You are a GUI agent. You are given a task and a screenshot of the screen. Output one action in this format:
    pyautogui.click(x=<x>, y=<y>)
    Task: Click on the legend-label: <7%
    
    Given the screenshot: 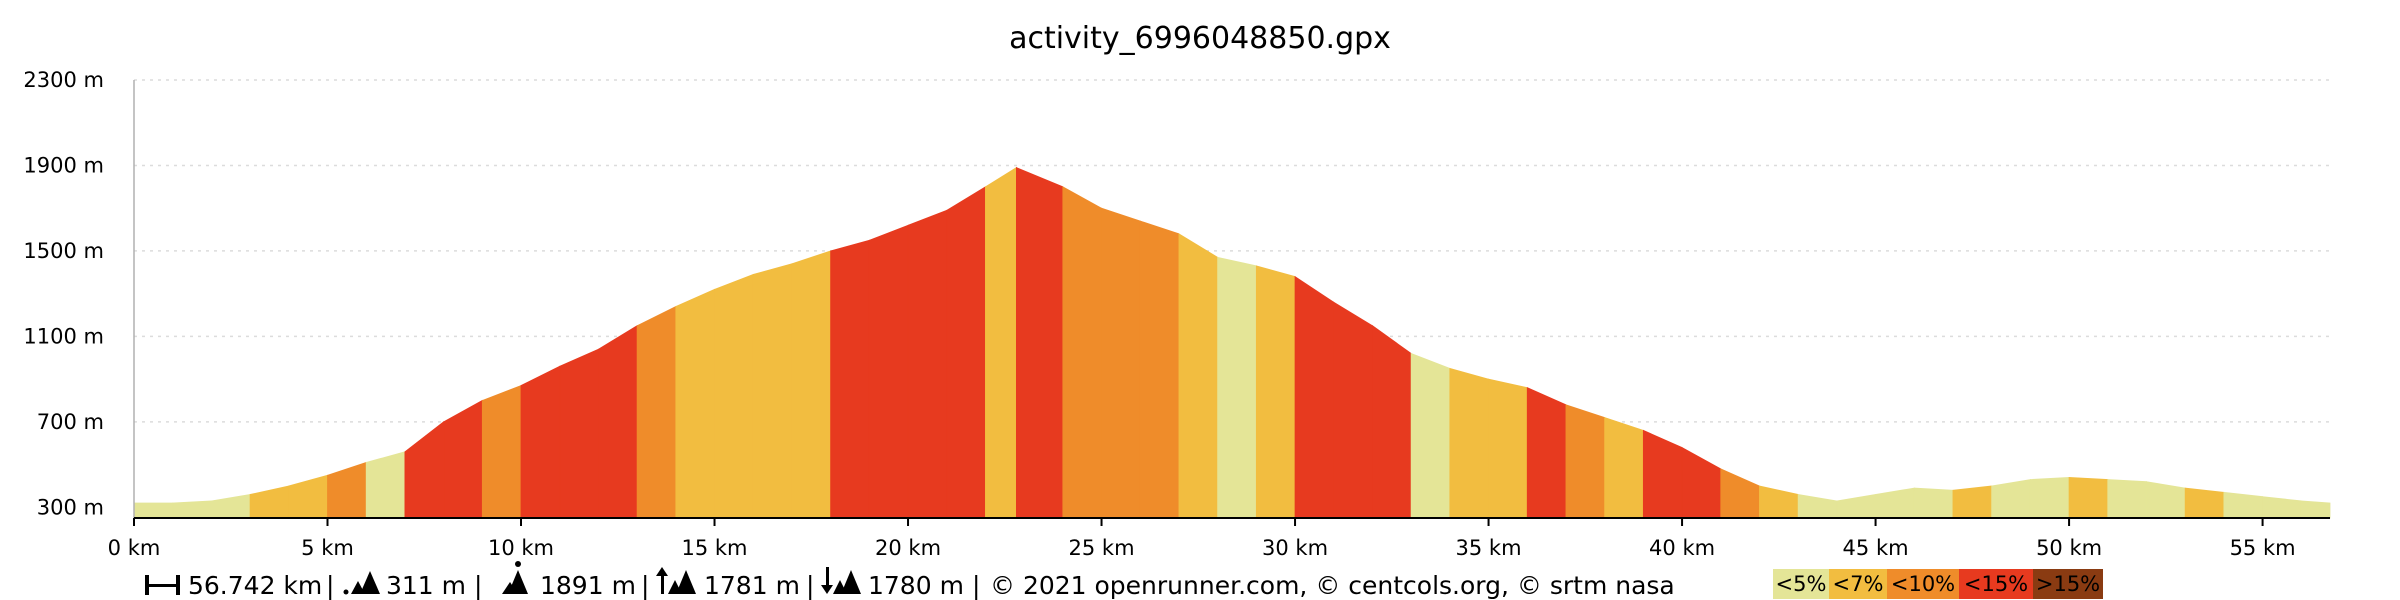 What is the action you would take?
    pyautogui.click(x=1858, y=584)
    